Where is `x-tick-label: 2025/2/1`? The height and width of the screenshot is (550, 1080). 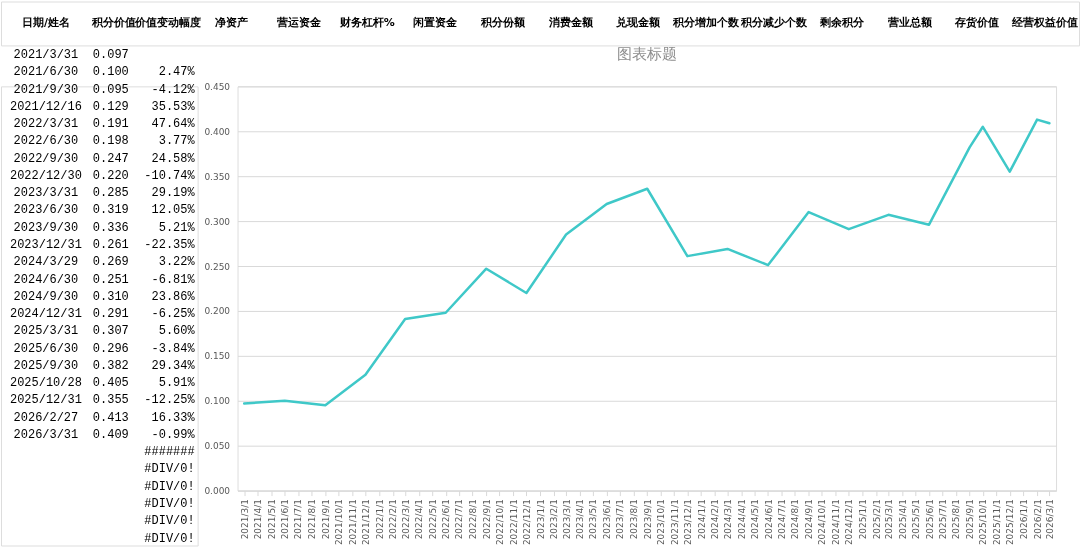 x-tick-label: 2025/2/1 is located at coordinates (876, 519).